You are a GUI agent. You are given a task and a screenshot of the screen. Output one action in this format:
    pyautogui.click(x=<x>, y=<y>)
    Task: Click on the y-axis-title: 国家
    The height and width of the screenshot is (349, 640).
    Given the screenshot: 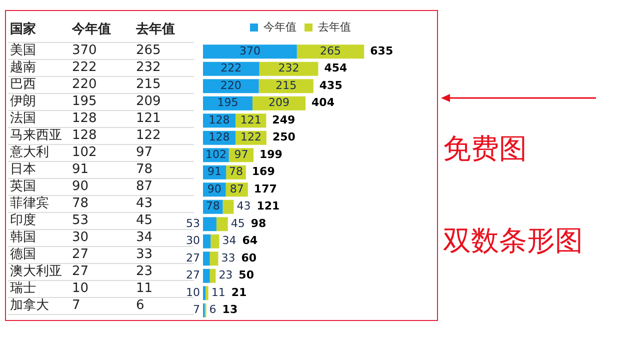 What is the action you would take?
    pyautogui.click(x=39, y=30)
    